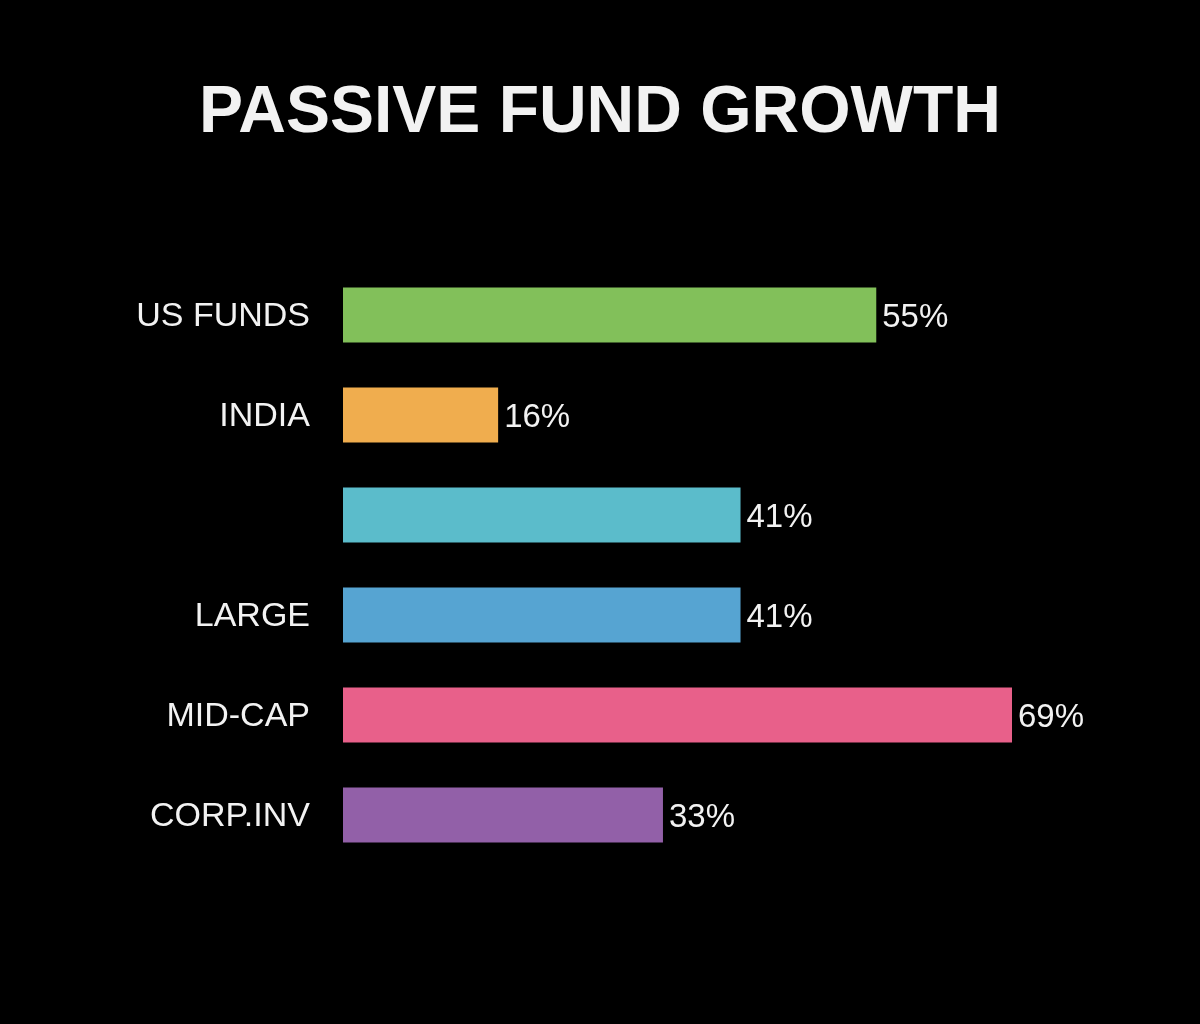  What do you see at coordinates (265, 413) in the screenshot?
I see `y-tick-label: INDIA` at bounding box center [265, 413].